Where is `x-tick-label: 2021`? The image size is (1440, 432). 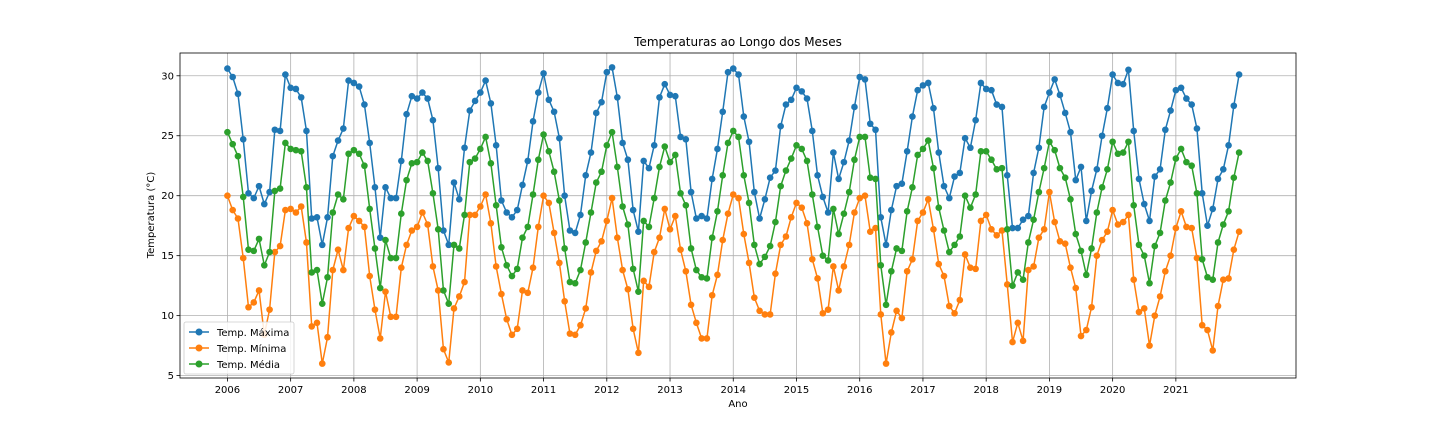 x-tick-label: 2021 is located at coordinates (1175, 390).